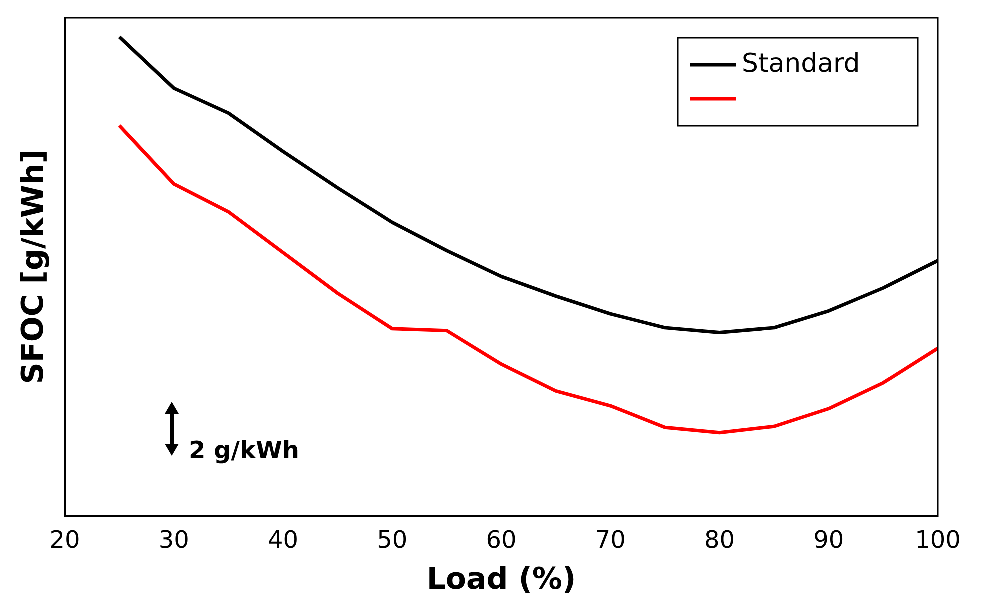  Describe the element at coordinates (801, 63) in the screenshot. I see `legend-label: Standard` at that location.